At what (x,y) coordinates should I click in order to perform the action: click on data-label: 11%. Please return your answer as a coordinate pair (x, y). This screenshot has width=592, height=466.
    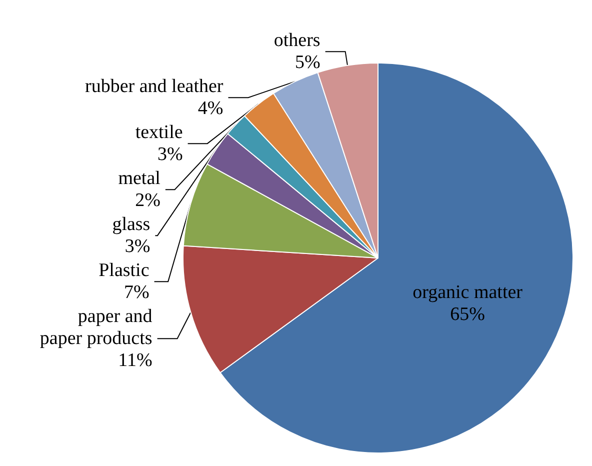
    Looking at the image, I should click on (135, 361).